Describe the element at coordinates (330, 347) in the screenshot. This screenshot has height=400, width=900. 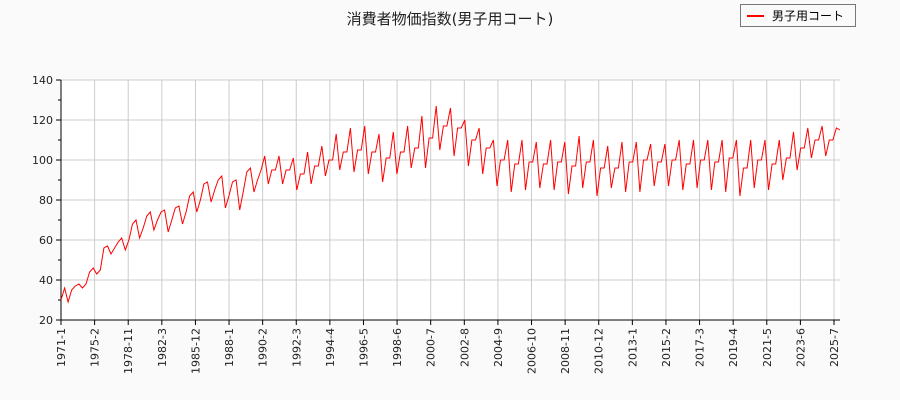
I see `x-tick-label: 1994-4` at that location.